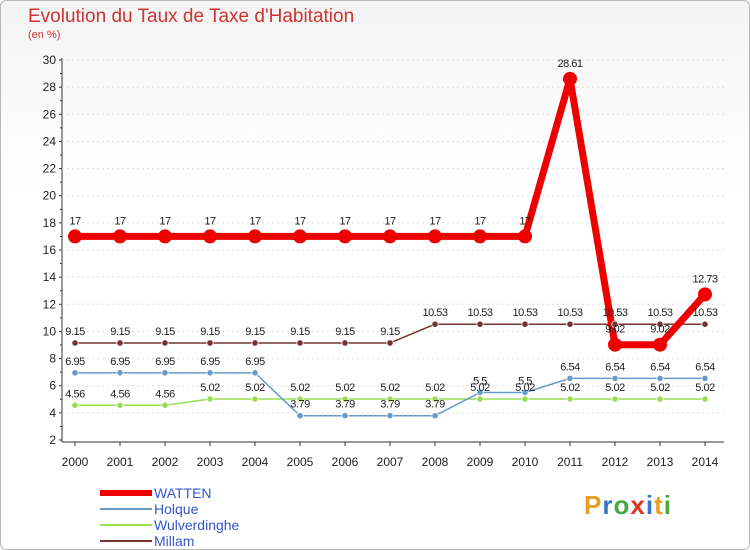 The height and width of the screenshot is (550, 750). What do you see at coordinates (570, 462) in the screenshot?
I see `x-tick-label: 2011` at bounding box center [570, 462].